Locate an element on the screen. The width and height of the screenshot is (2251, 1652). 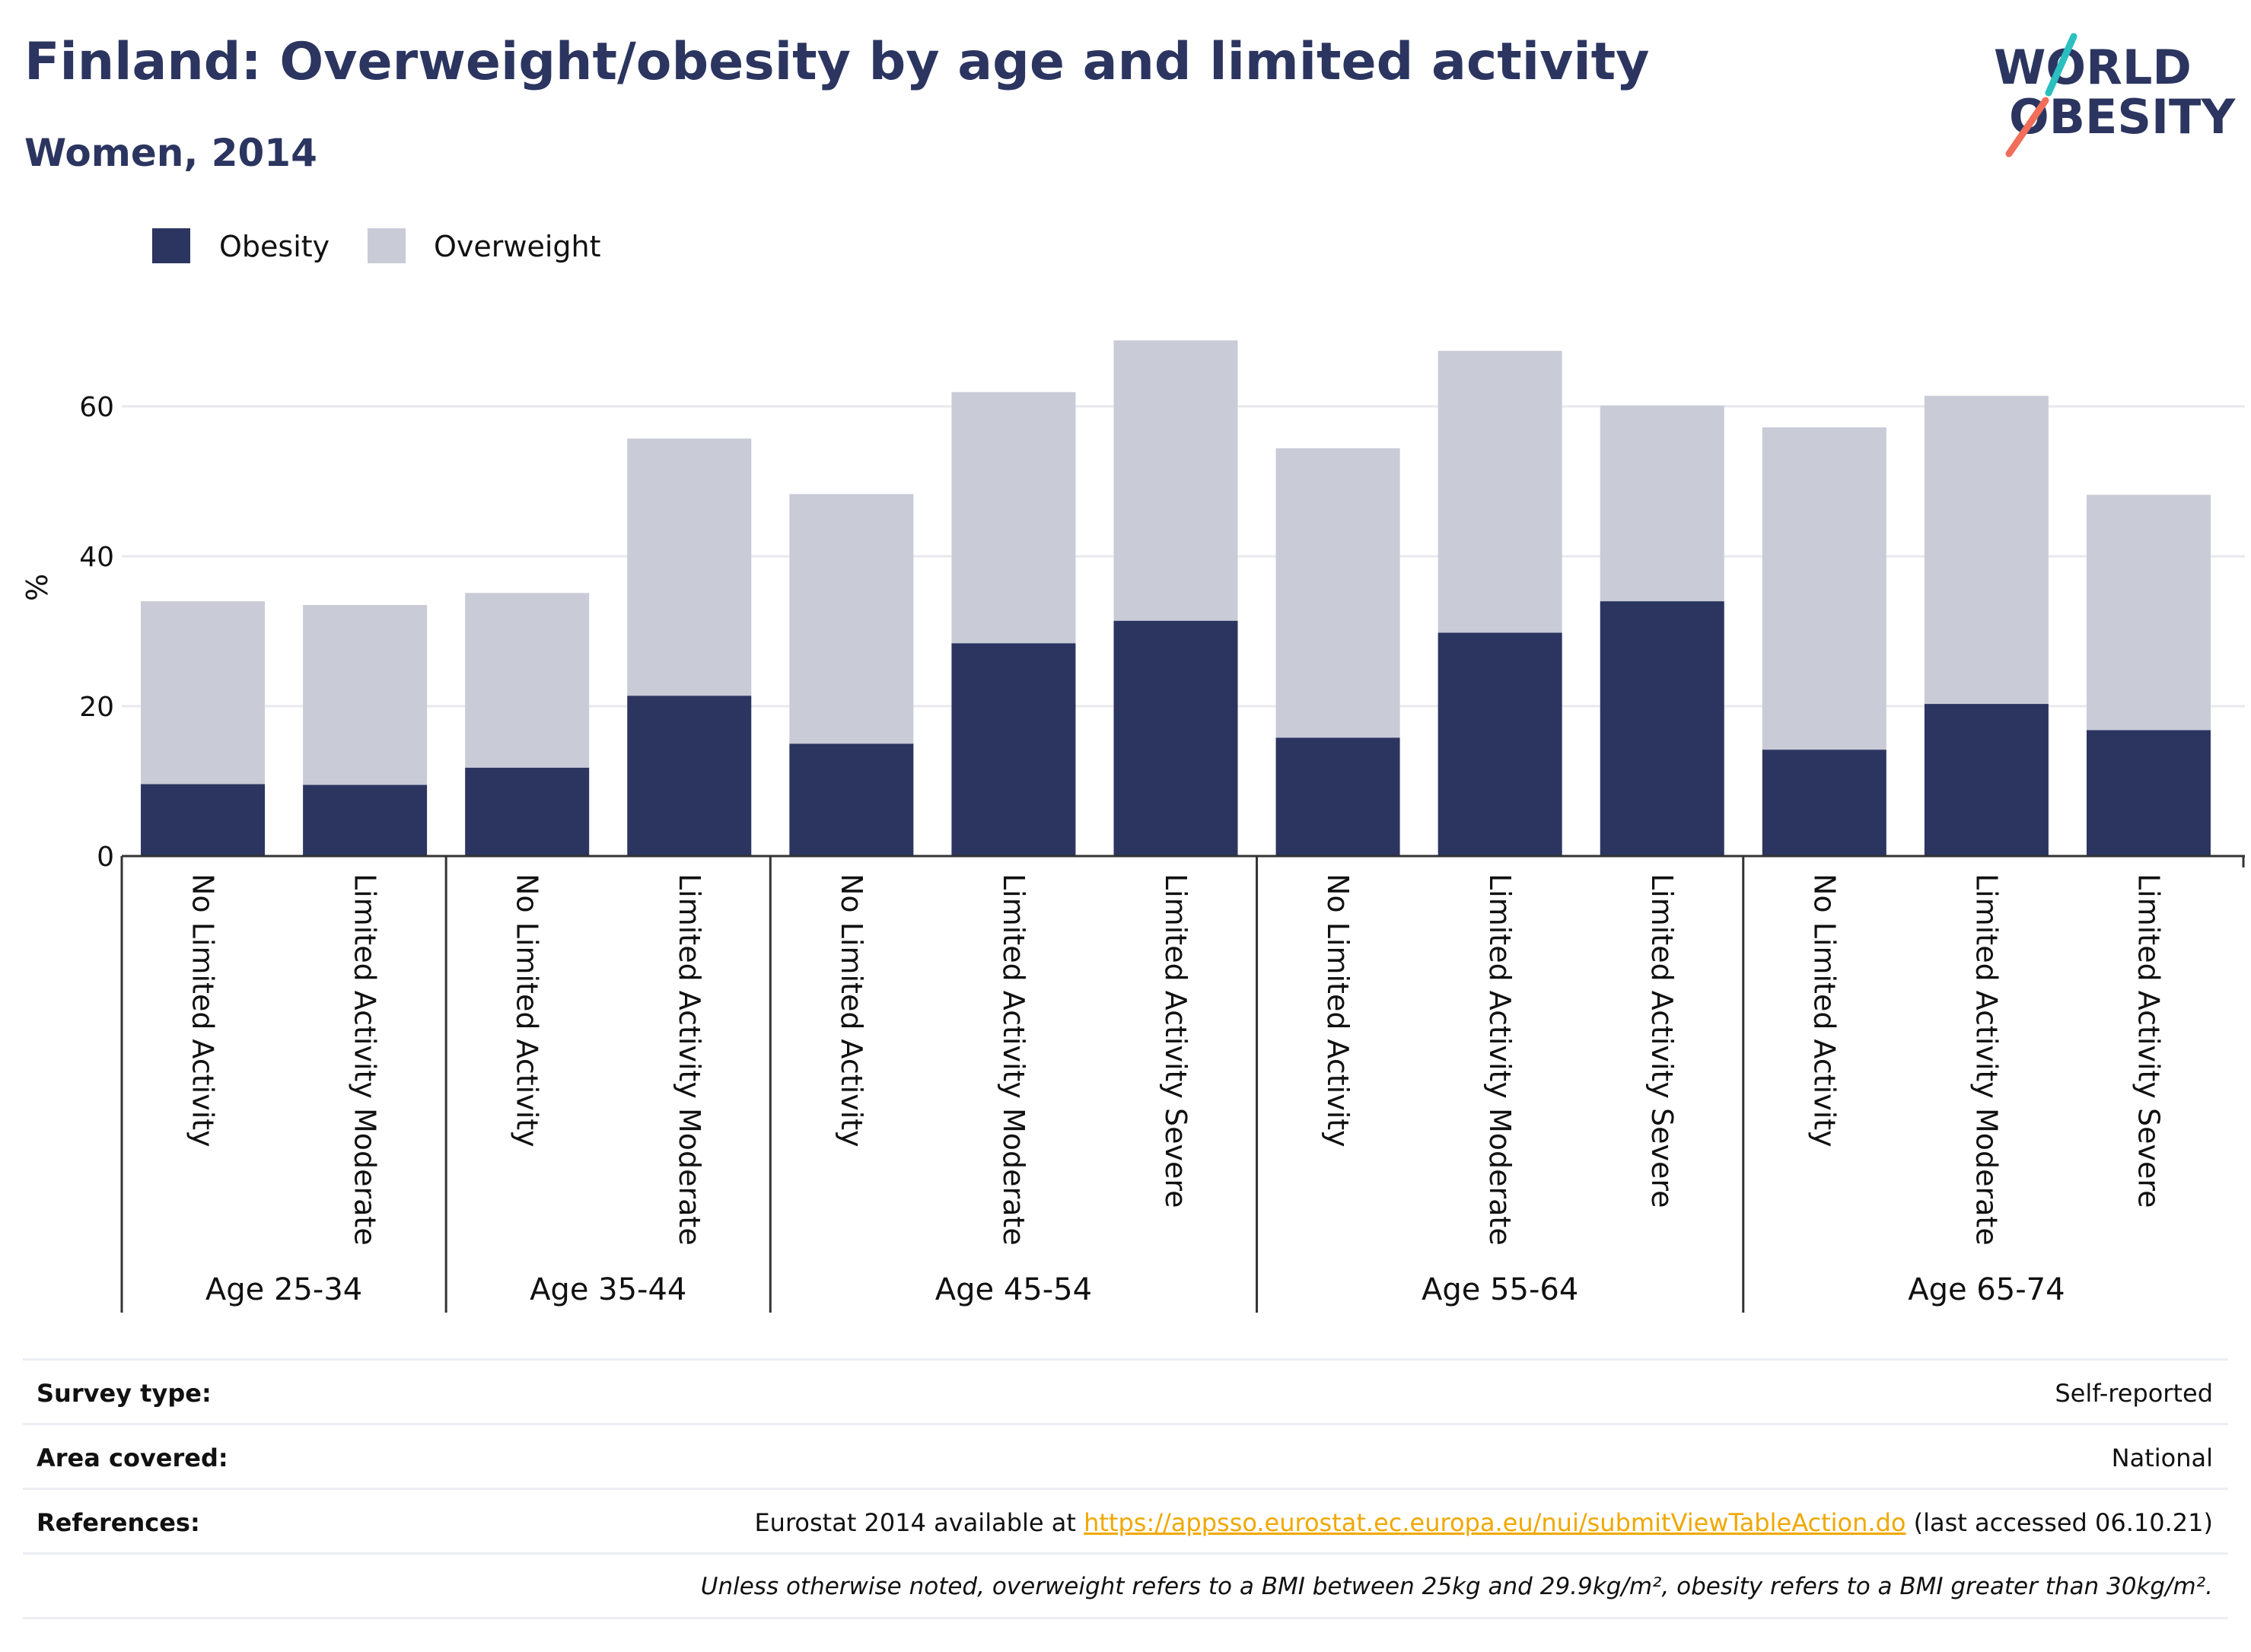
x-group-label: Age 25-34 is located at coordinates (283, 1289).